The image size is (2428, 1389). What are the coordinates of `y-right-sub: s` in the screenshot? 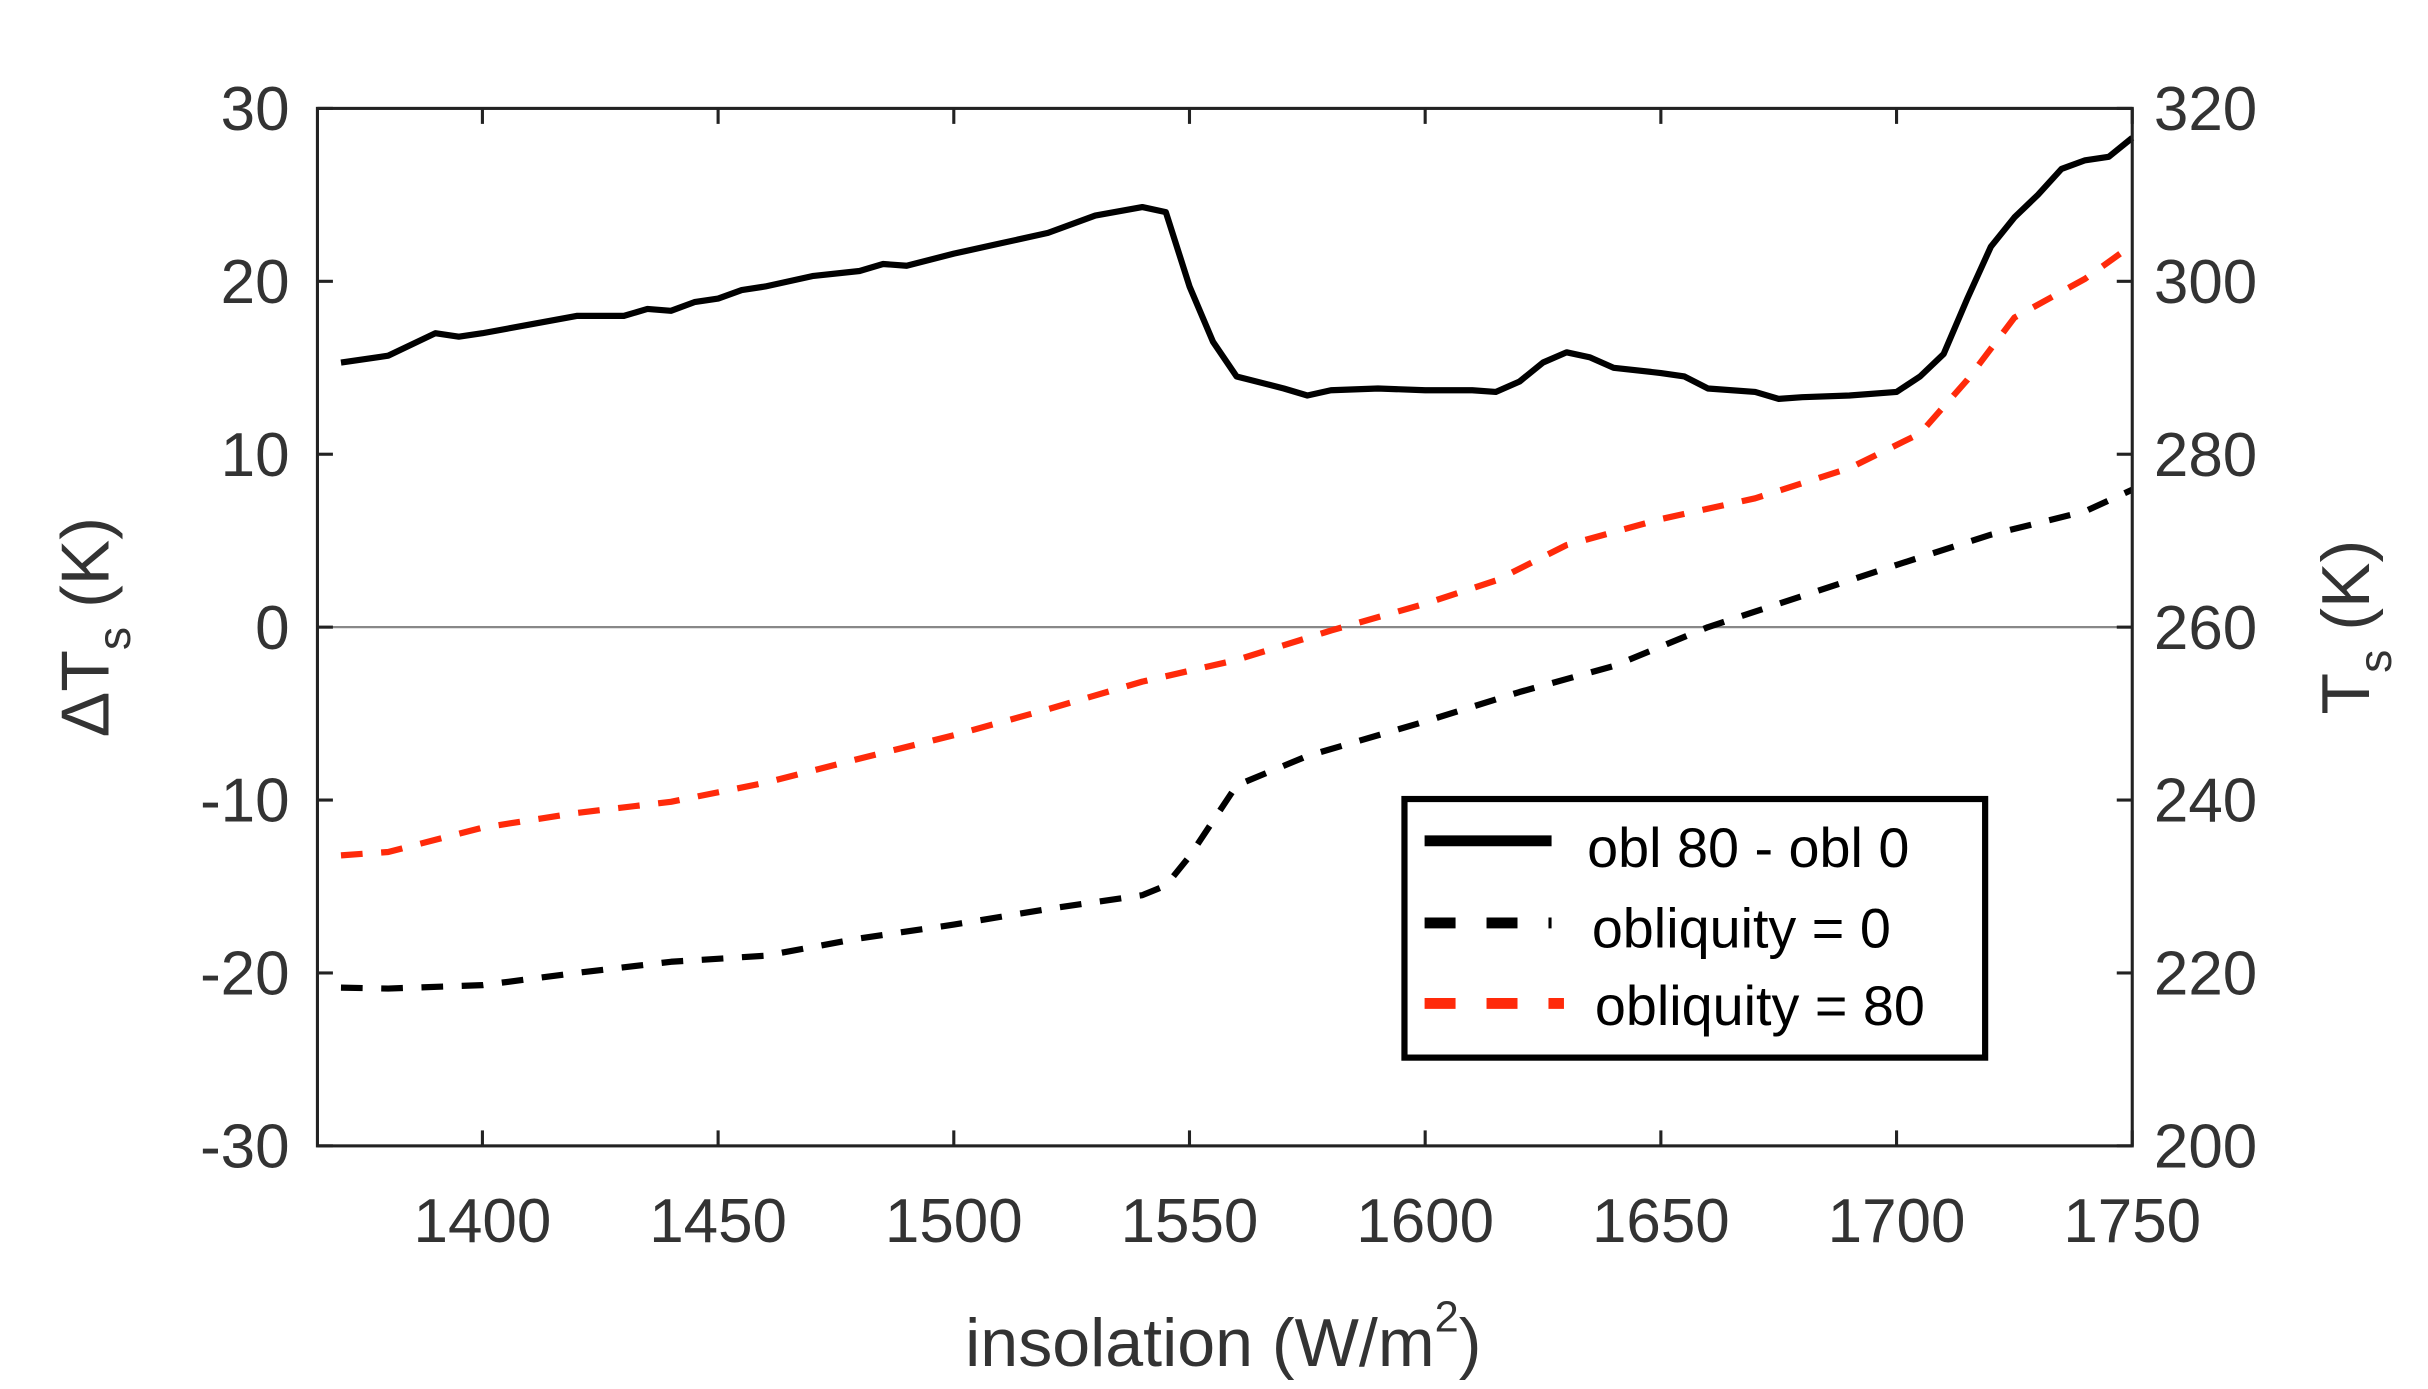 It's located at (2375, 661).